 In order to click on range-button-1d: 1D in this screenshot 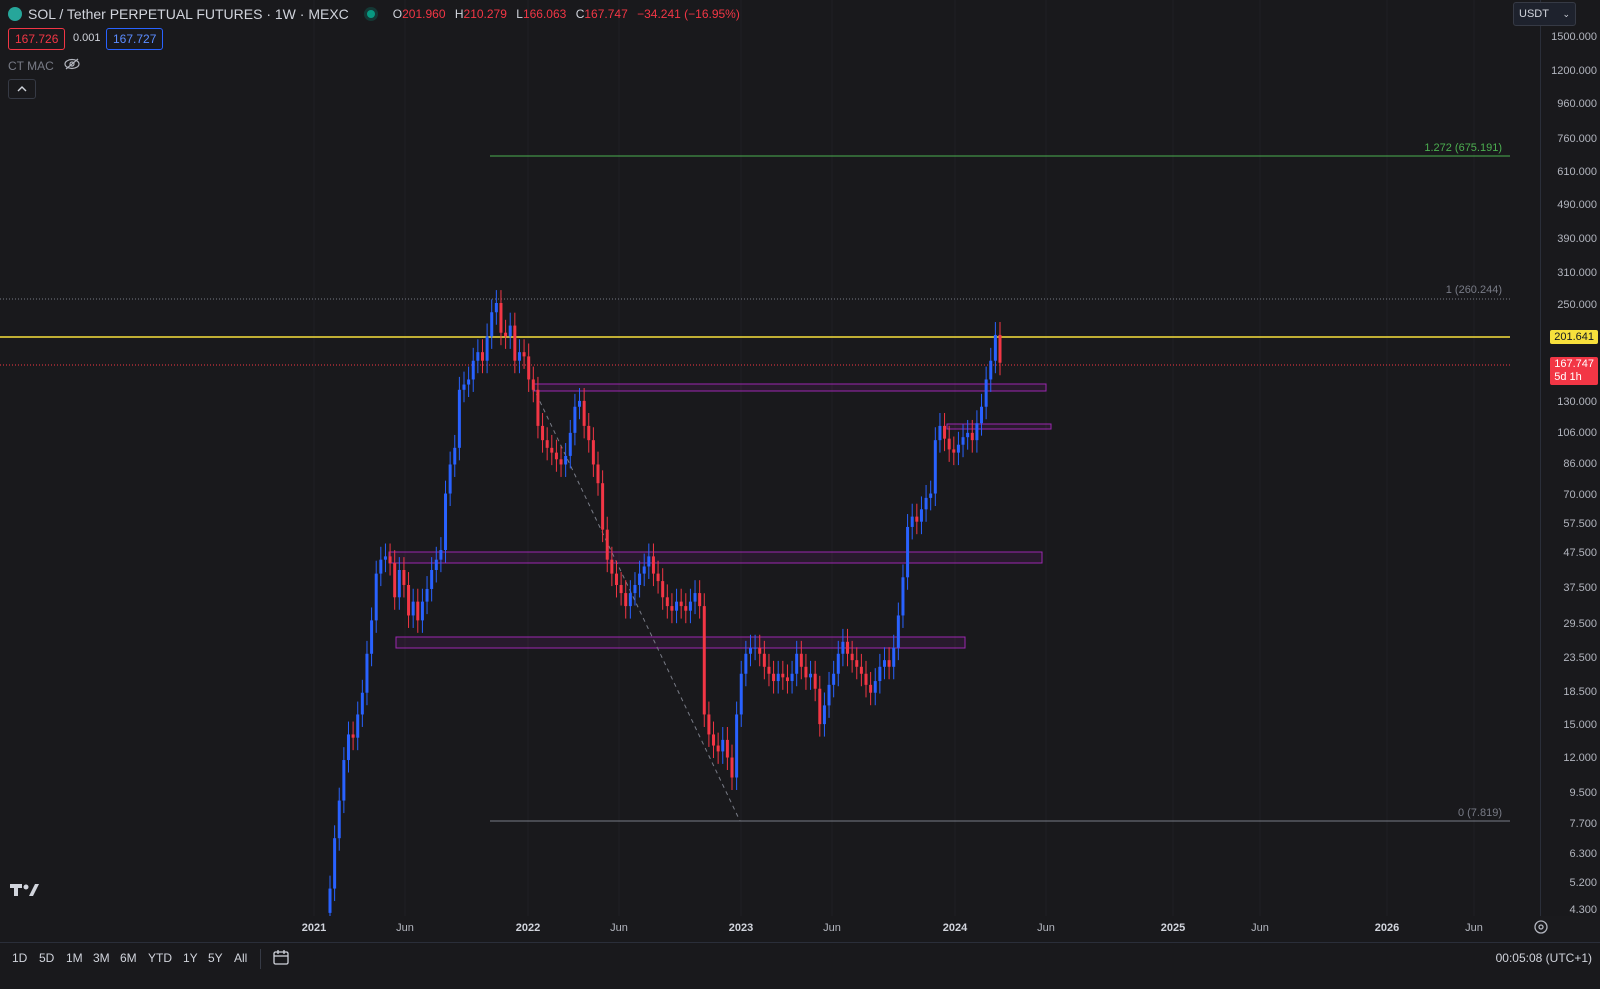, I will do `click(20, 958)`.